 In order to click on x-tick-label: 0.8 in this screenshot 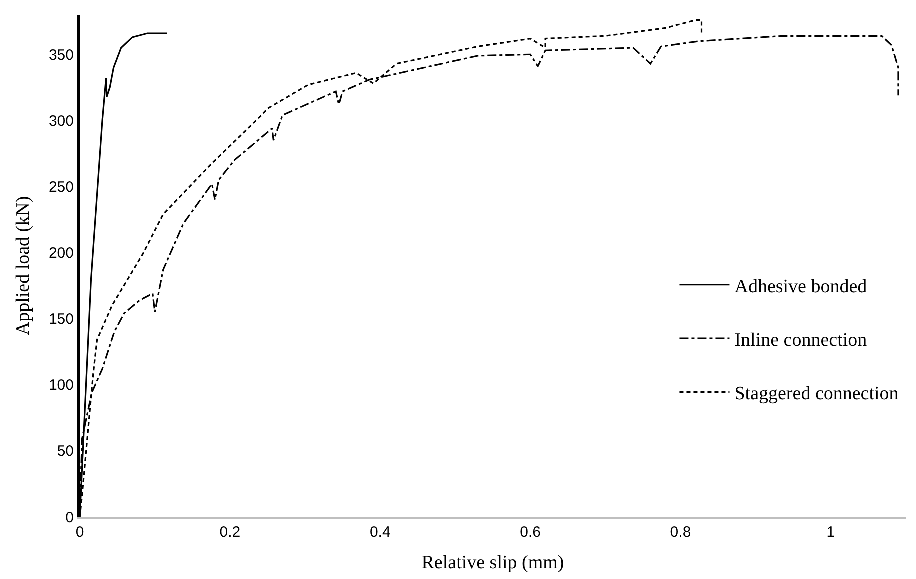, I will do `click(681, 532)`.